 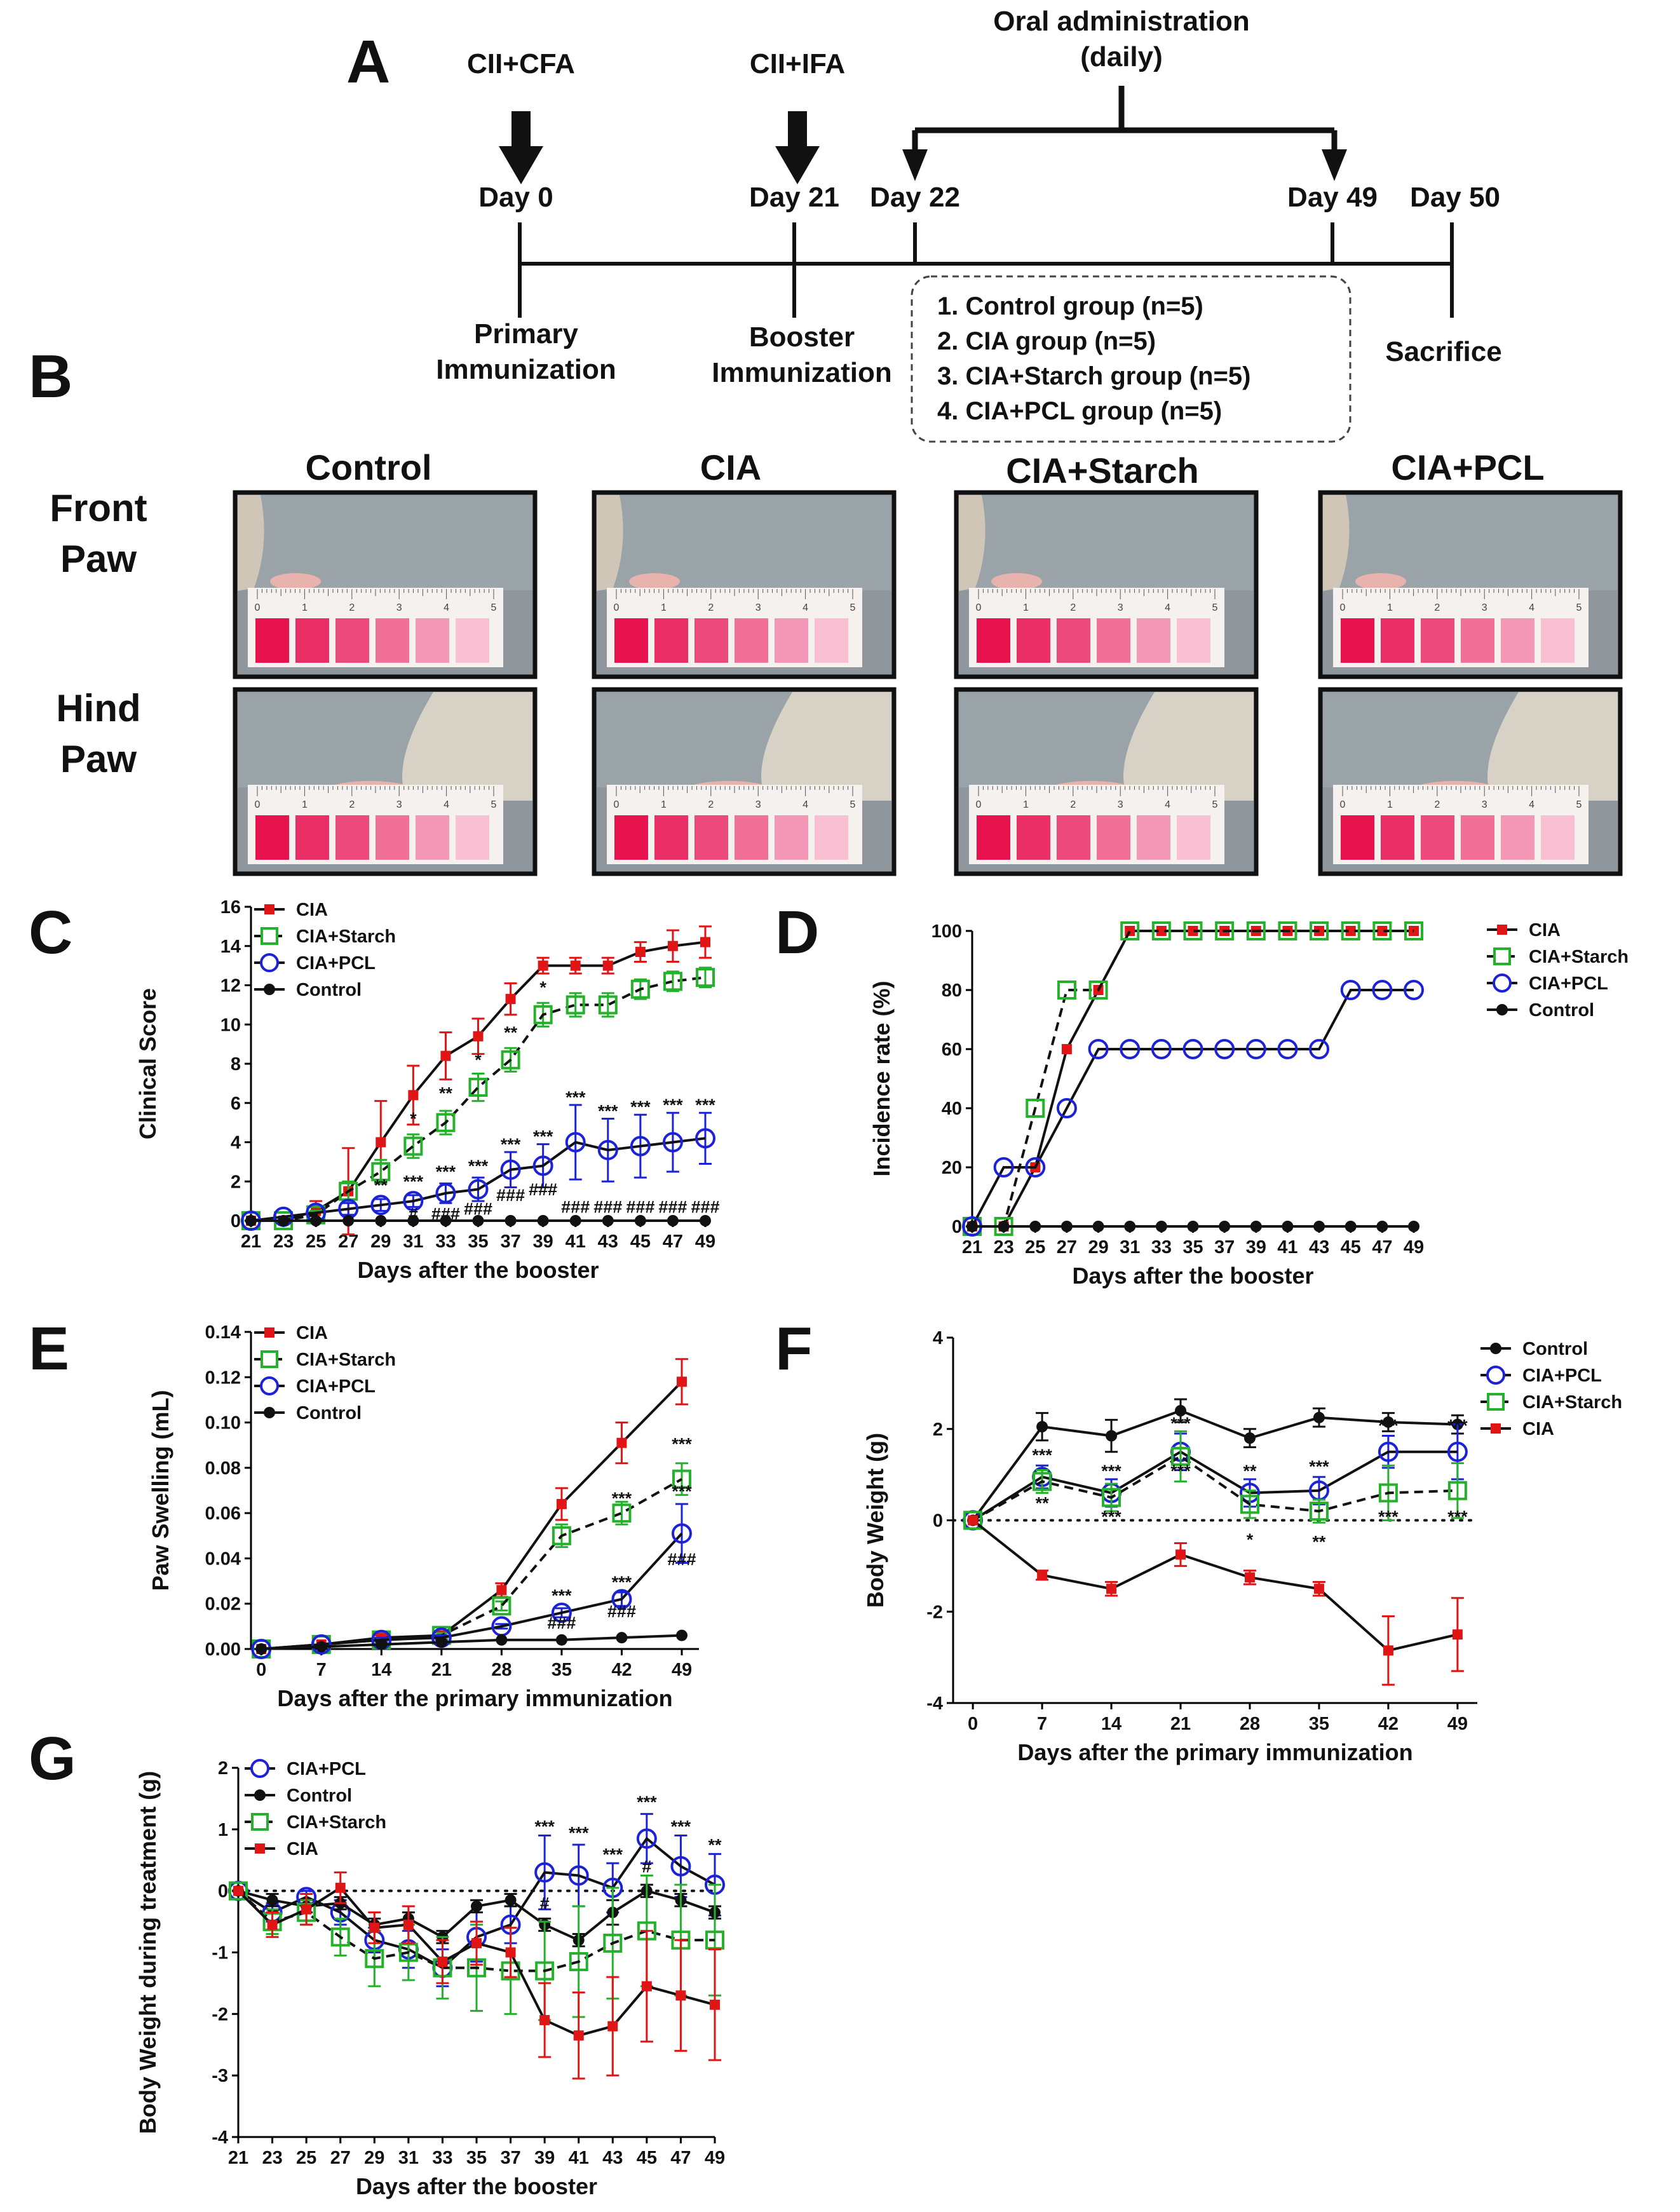 I want to click on y-tick-label: 0, so click(x=223, y=1892).